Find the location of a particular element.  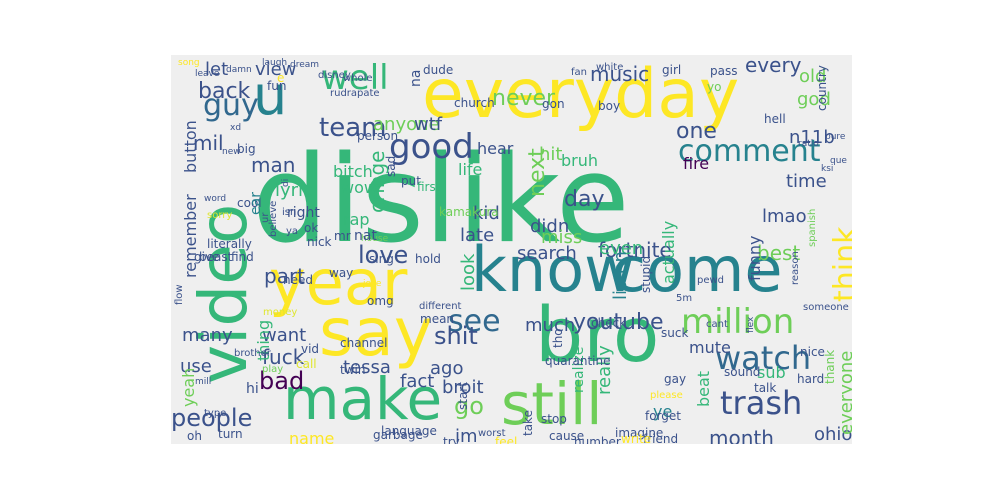

word-142: turn is located at coordinates (230, 434).